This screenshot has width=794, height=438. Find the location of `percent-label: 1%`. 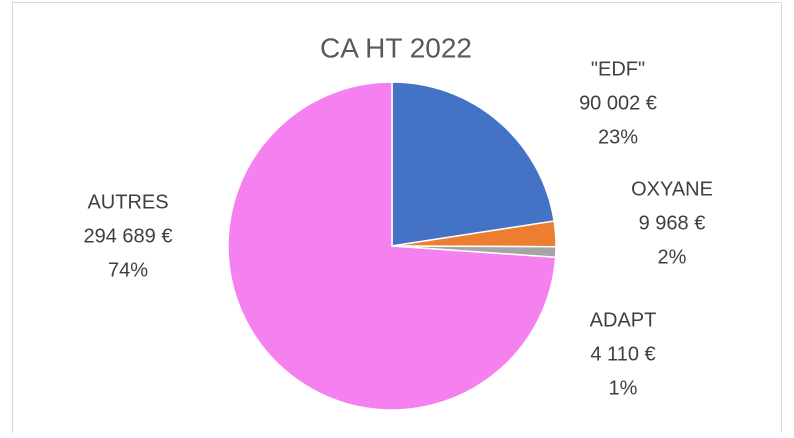

percent-label: 1% is located at coordinates (623, 388).